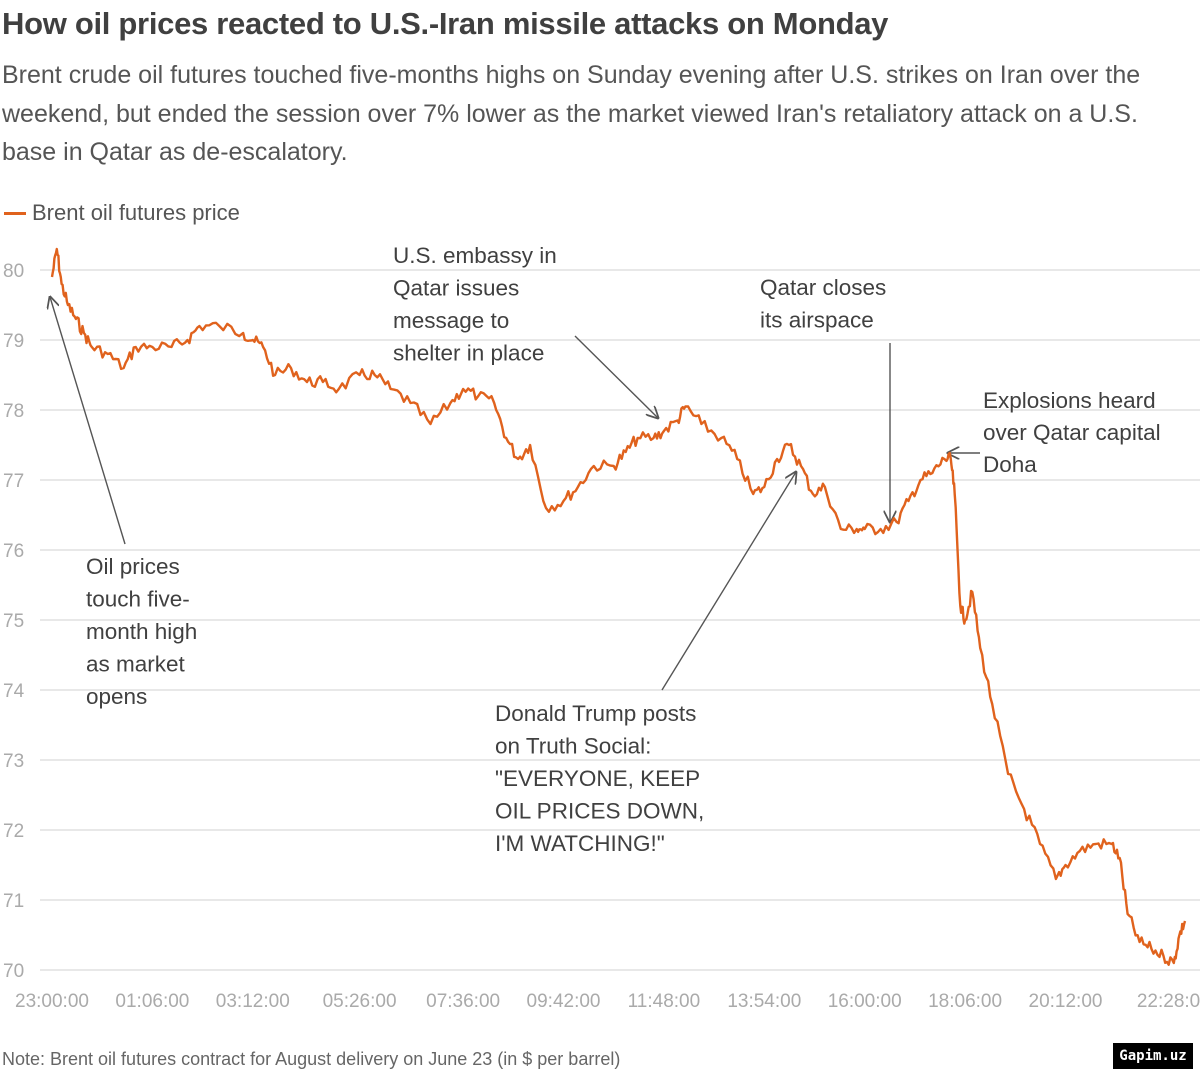  I want to click on x-tick-label: 16:00:00, so click(865, 1001).